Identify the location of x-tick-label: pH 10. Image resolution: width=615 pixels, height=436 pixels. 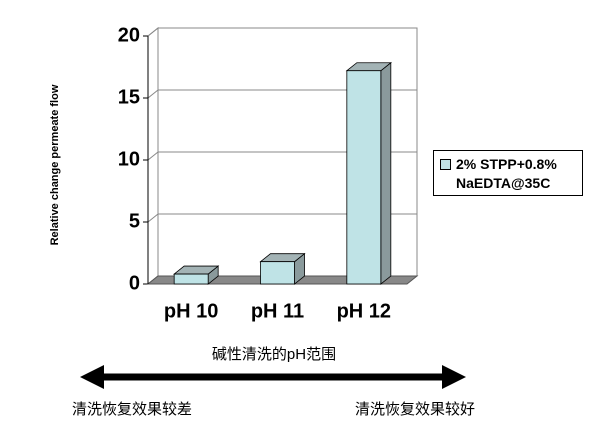
(191, 311).